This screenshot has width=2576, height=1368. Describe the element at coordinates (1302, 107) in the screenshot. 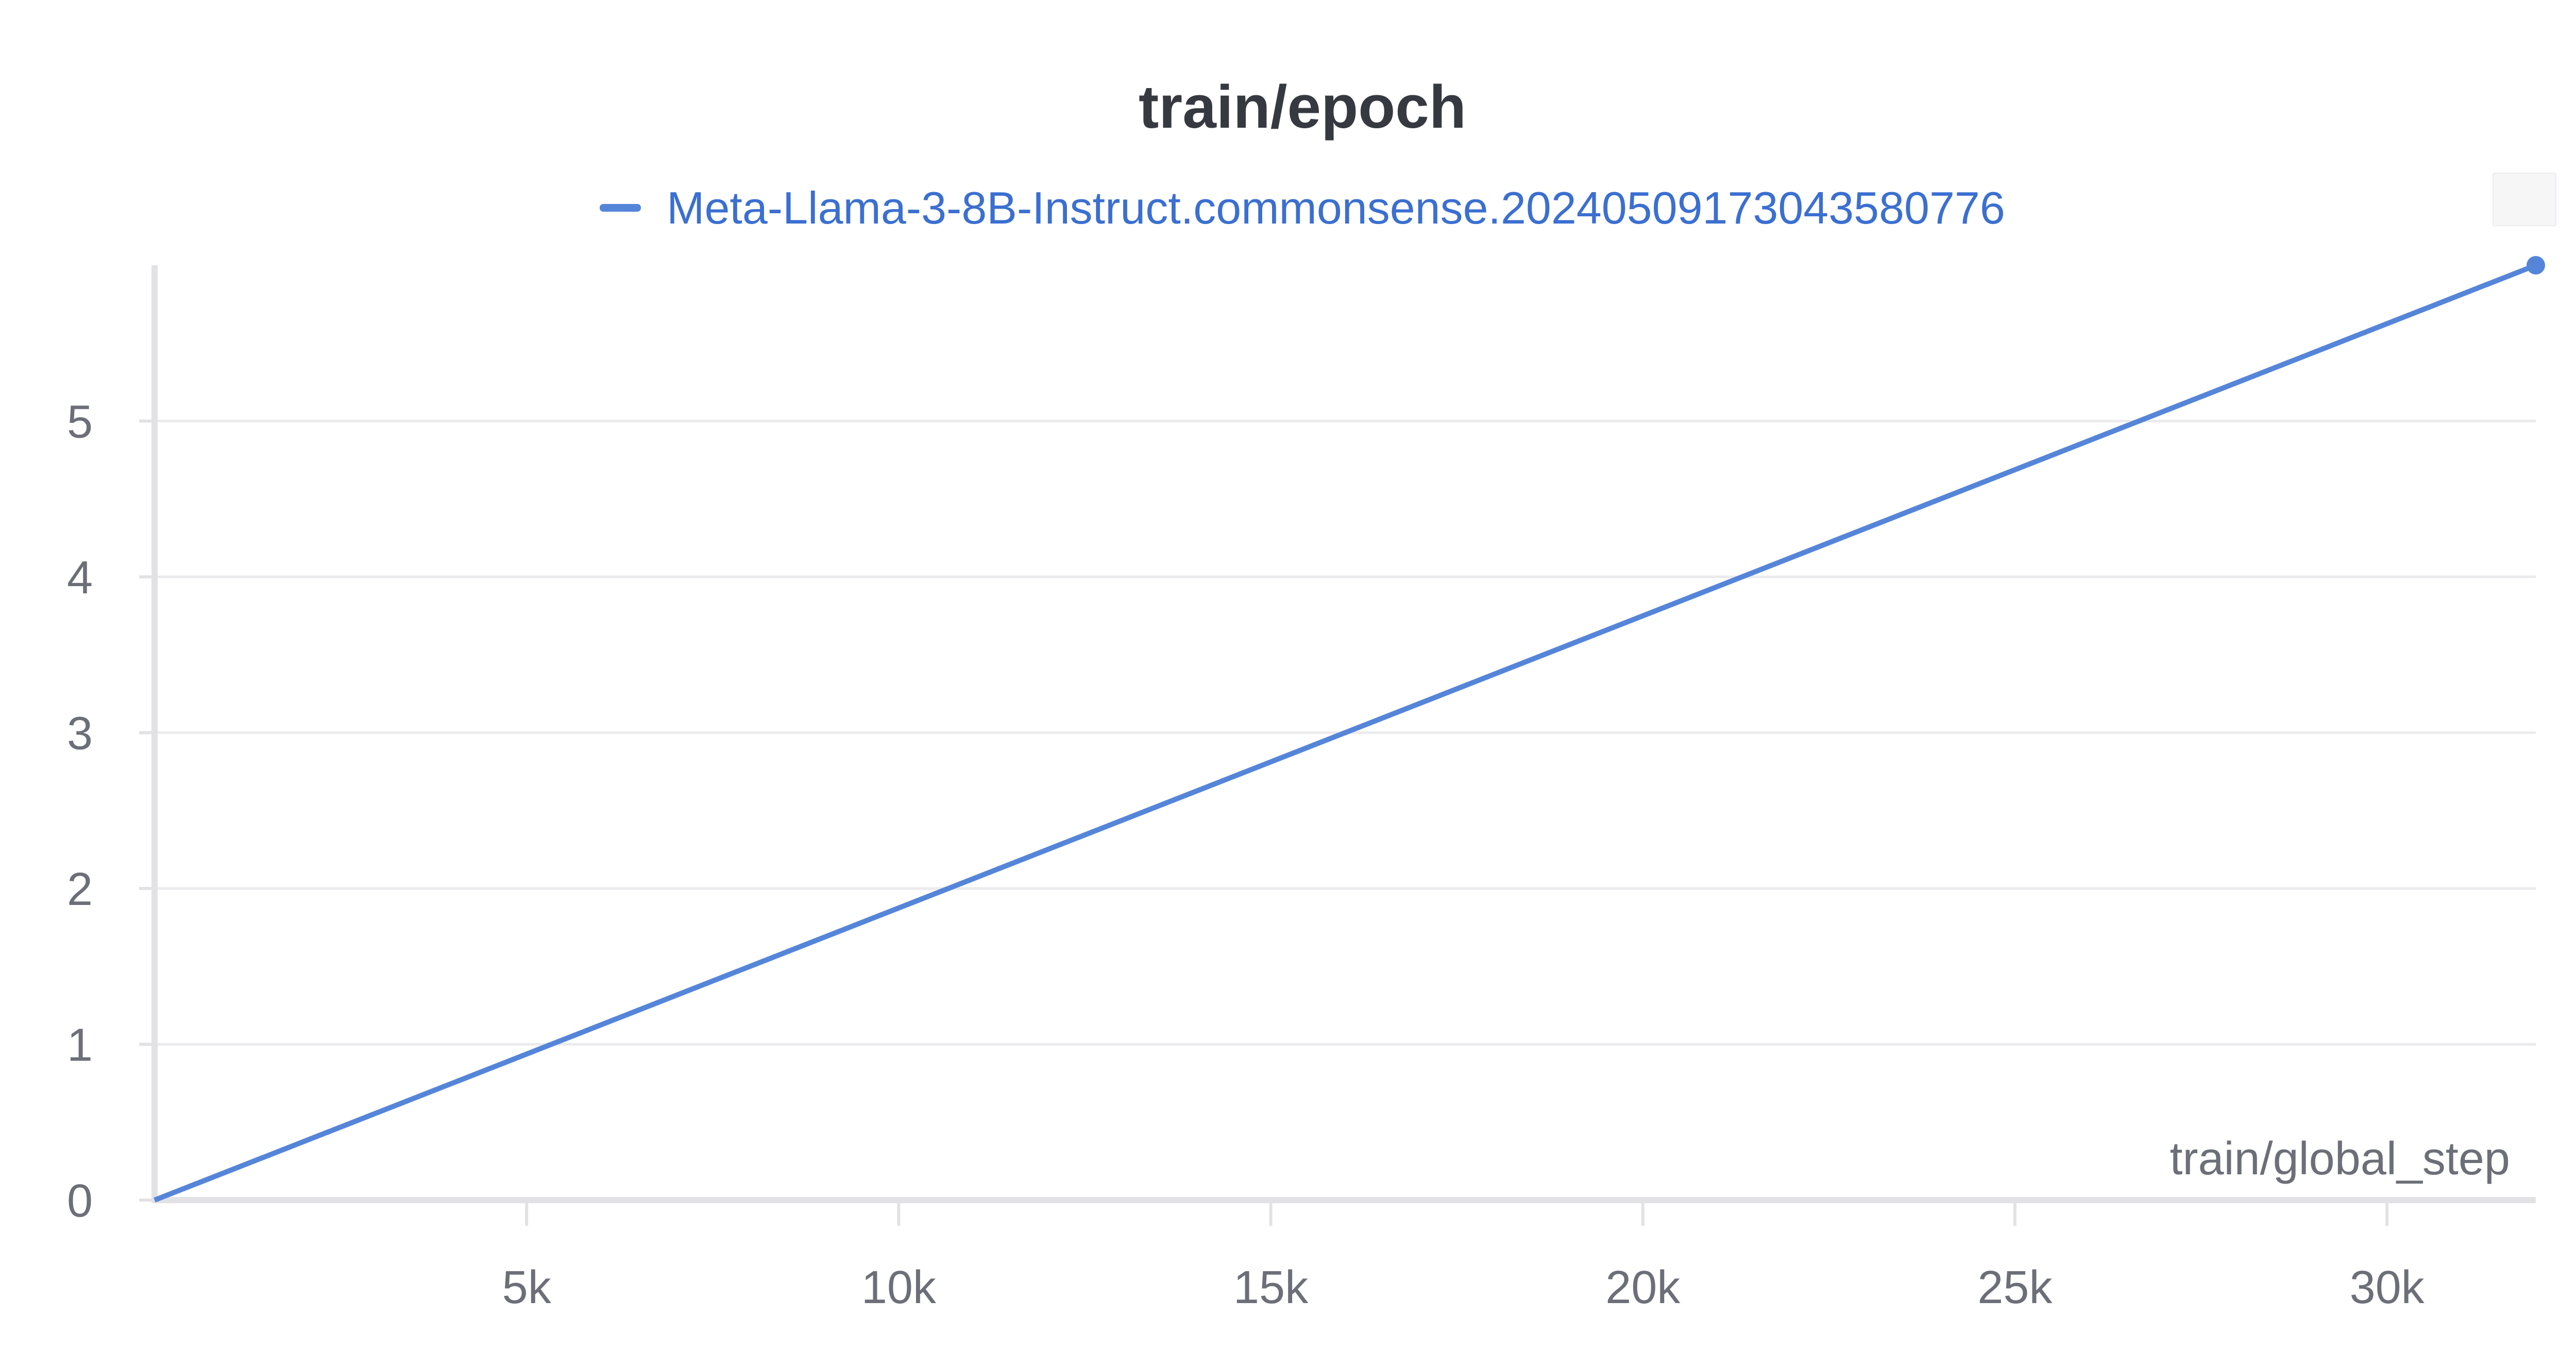

I see `chart-title: train/epoch` at that location.